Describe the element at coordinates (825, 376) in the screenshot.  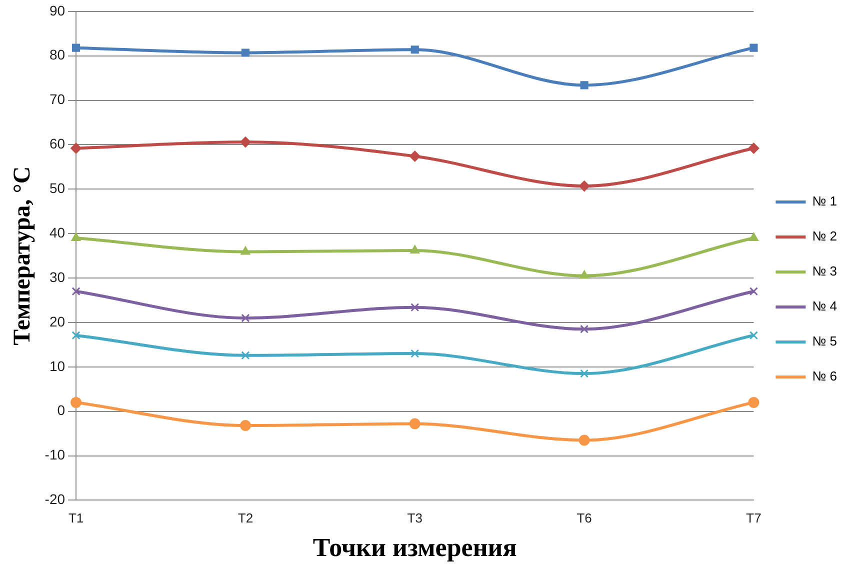
I see `legend-label: № 6` at that location.